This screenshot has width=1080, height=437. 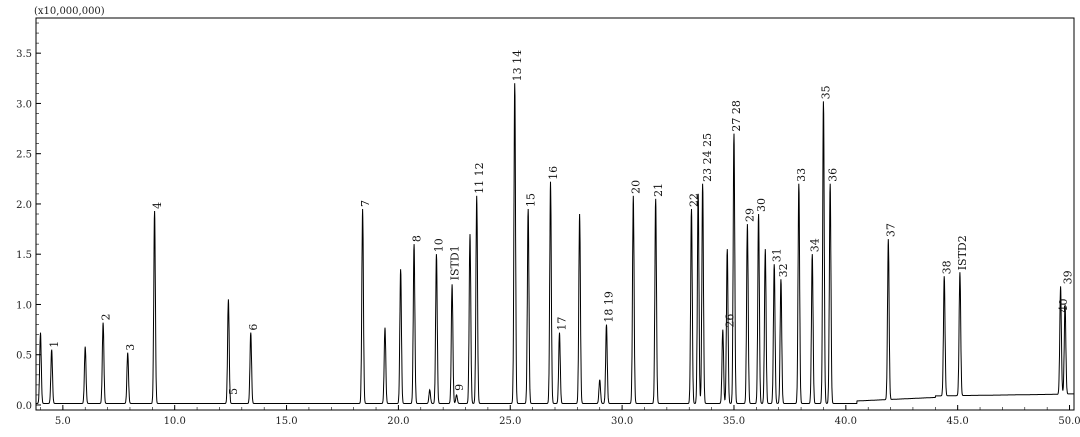 I want to click on peak-label: 15, so click(x=530, y=200).